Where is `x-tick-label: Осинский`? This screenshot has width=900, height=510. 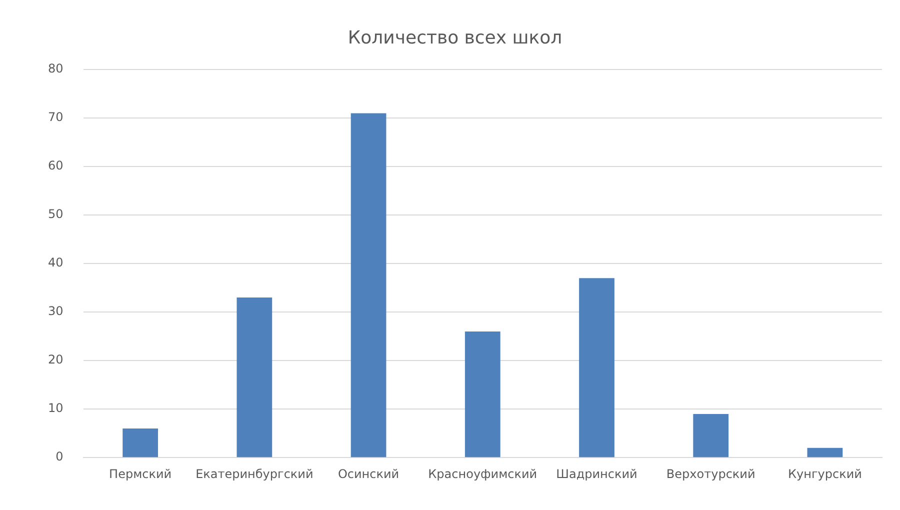 x-tick-label: Осинский is located at coordinates (369, 473).